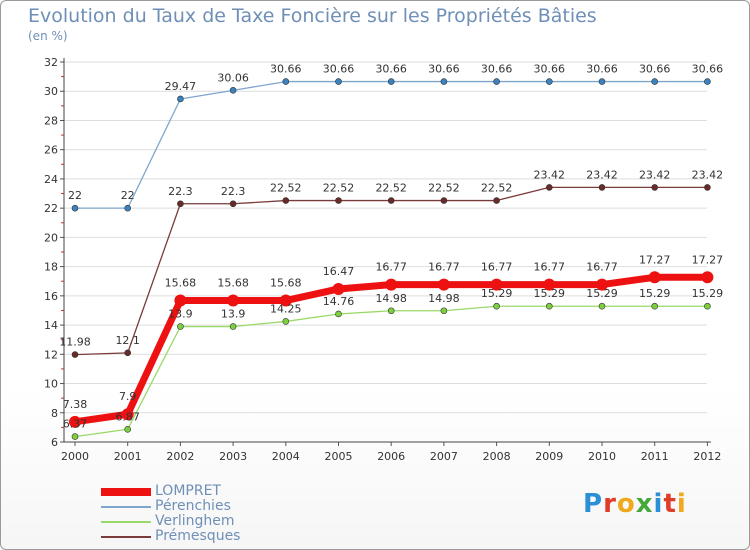 Image resolution: width=750 pixels, height=550 pixels. I want to click on data-label: 17.27, so click(708, 259).